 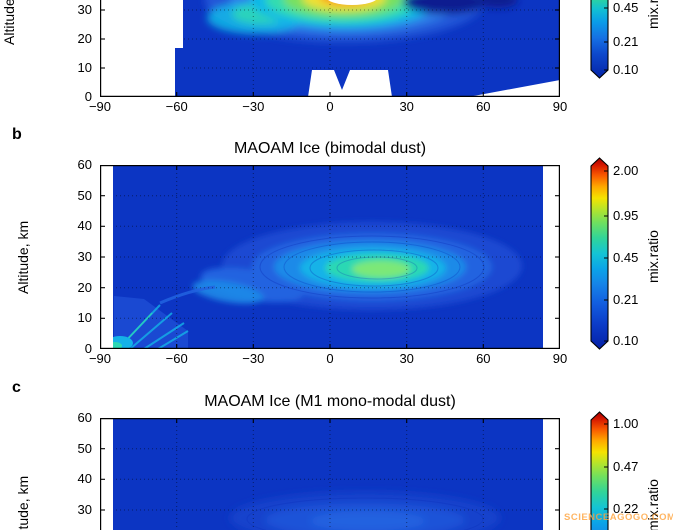 I want to click on contour-plot-c, so click(x=330, y=474).